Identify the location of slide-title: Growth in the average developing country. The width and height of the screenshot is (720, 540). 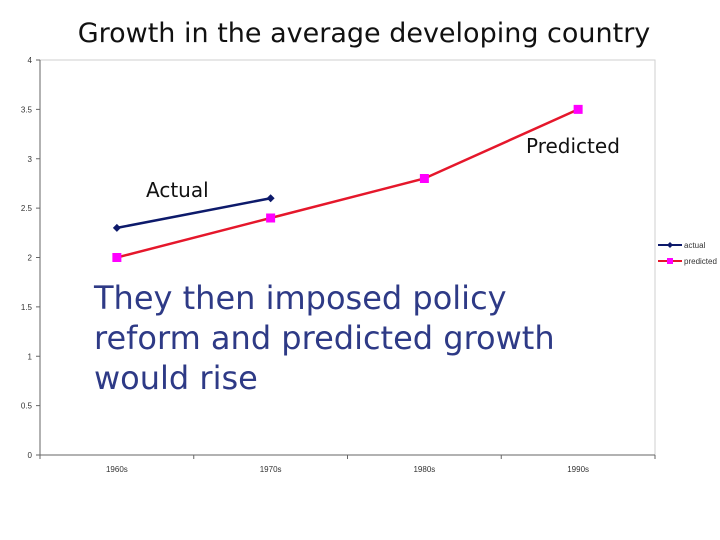
(364, 33).